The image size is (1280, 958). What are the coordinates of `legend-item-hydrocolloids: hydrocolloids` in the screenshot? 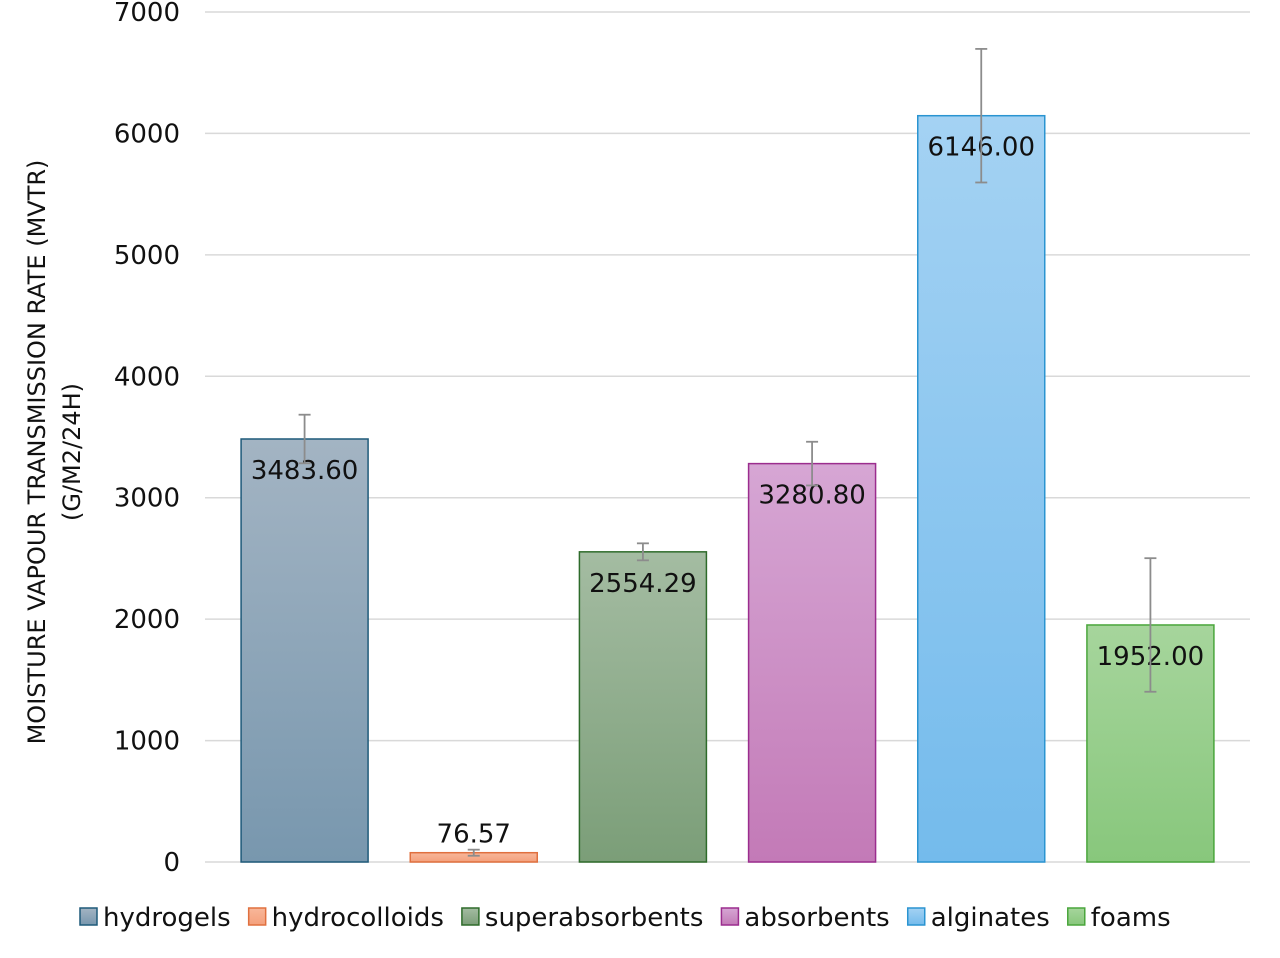 It's located at (345, 918).